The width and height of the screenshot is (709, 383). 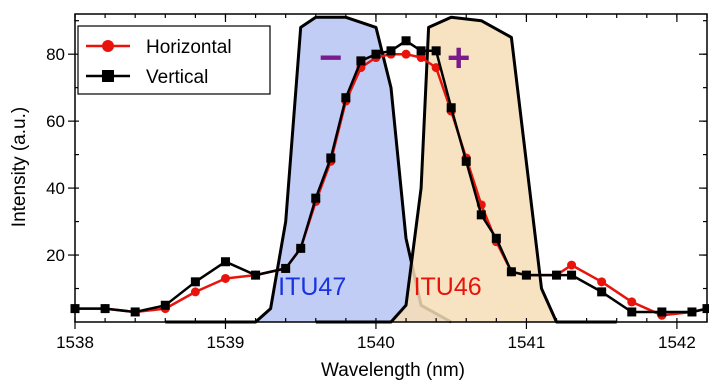 What do you see at coordinates (108, 76) in the screenshot?
I see `legend-marker-vertical` at bounding box center [108, 76].